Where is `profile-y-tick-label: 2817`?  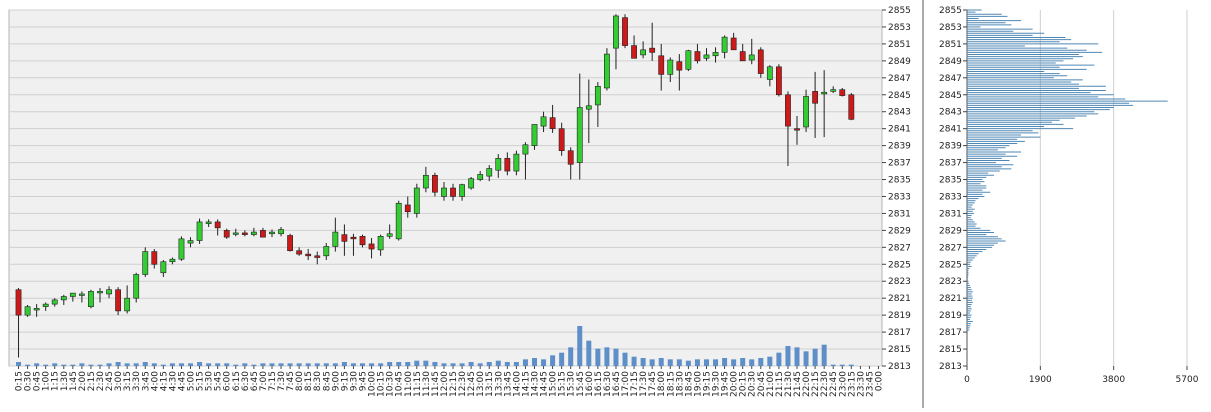 profile-y-tick-label: 2817 is located at coordinates (950, 333).